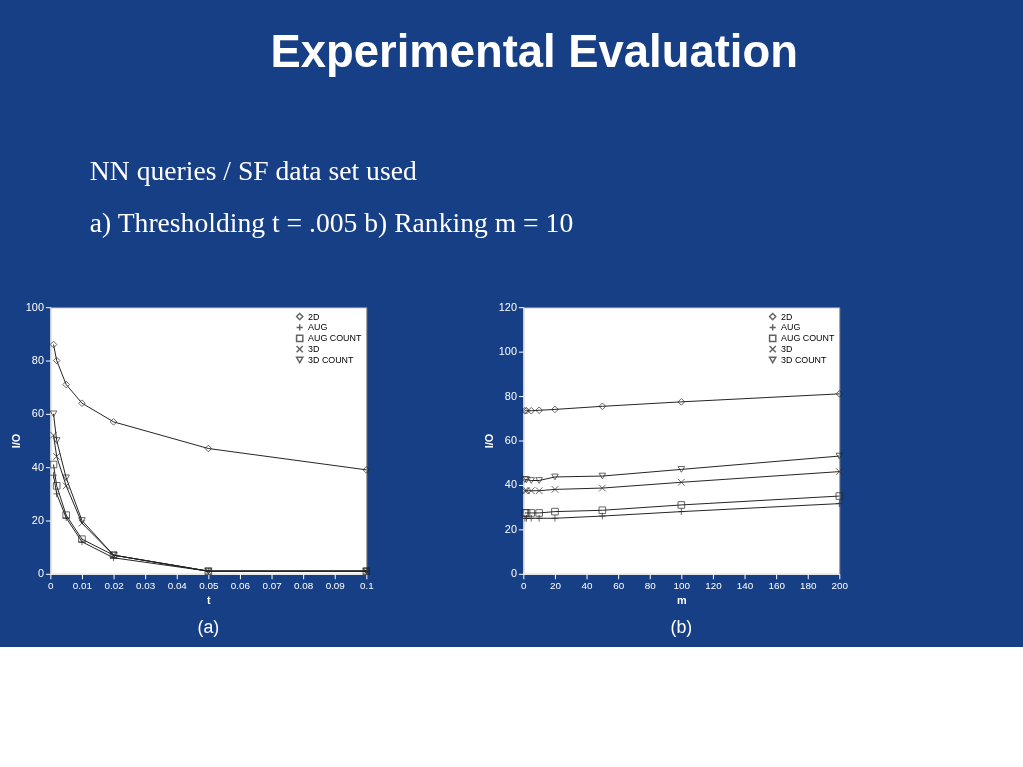  Describe the element at coordinates (331, 223) in the screenshot. I see `text: a) Thresholding t = .005 b) Ranking m = 10` at that location.